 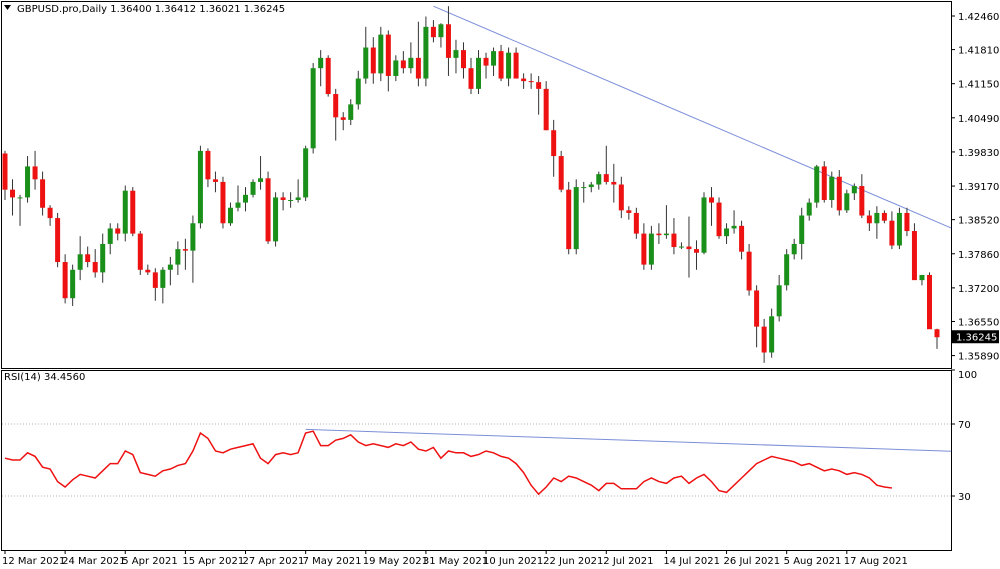 I want to click on chevron-down-icon, so click(x=7, y=7).